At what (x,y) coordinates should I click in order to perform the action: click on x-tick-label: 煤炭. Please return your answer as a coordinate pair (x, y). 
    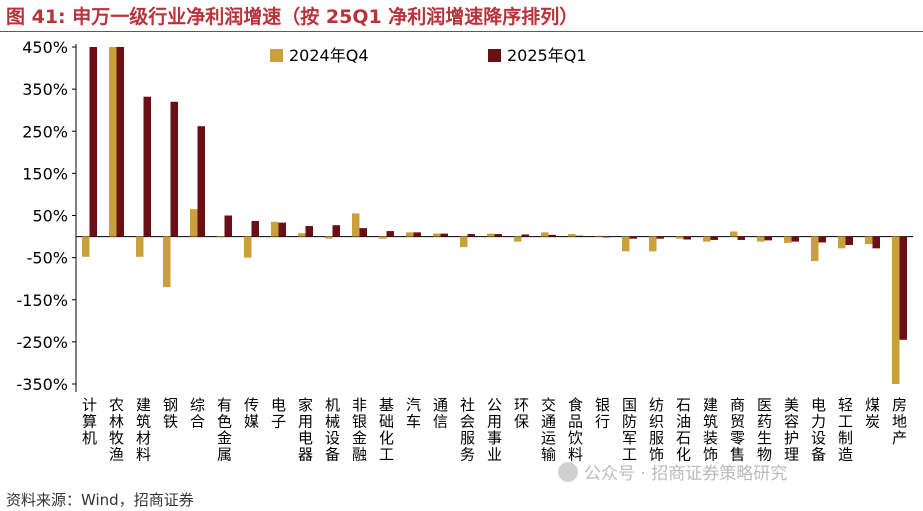
    Looking at the image, I should click on (872, 413).